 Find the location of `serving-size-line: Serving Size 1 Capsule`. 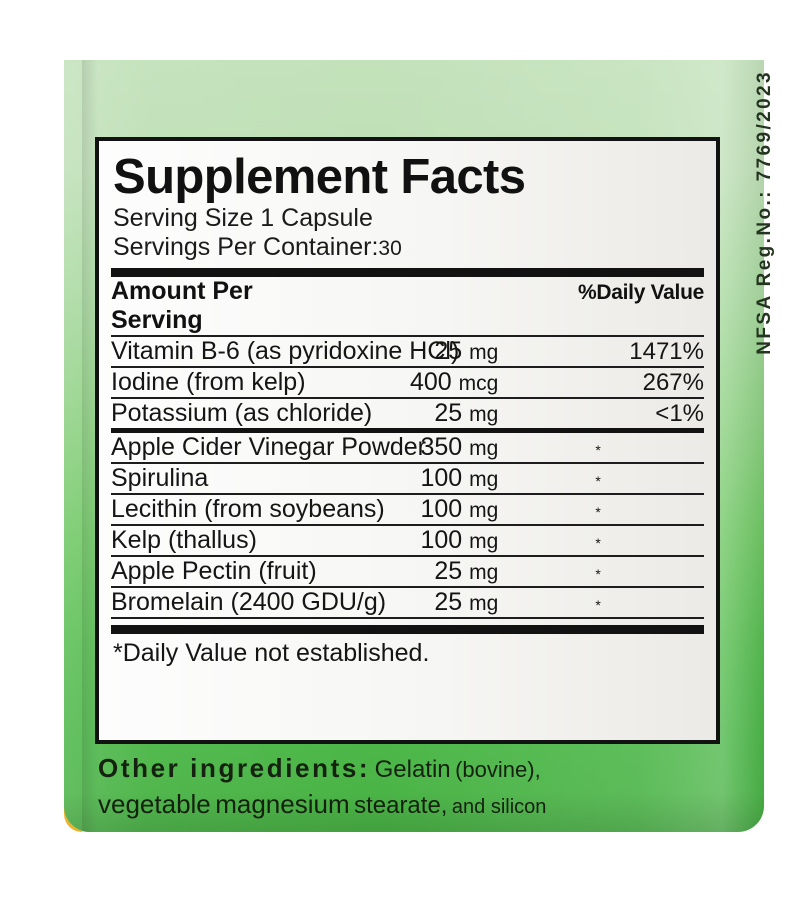

serving-size-line: Serving Size 1 Capsule is located at coordinates (408, 218).